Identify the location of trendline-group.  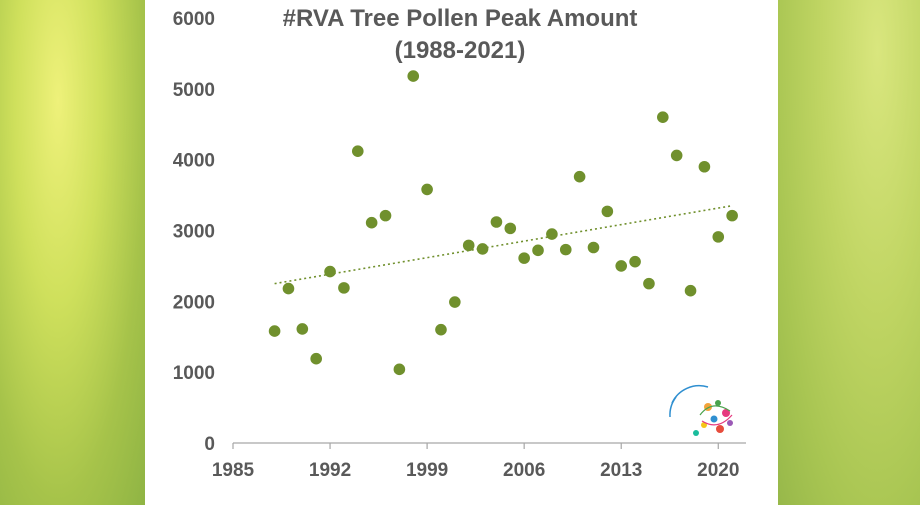
(503, 244).